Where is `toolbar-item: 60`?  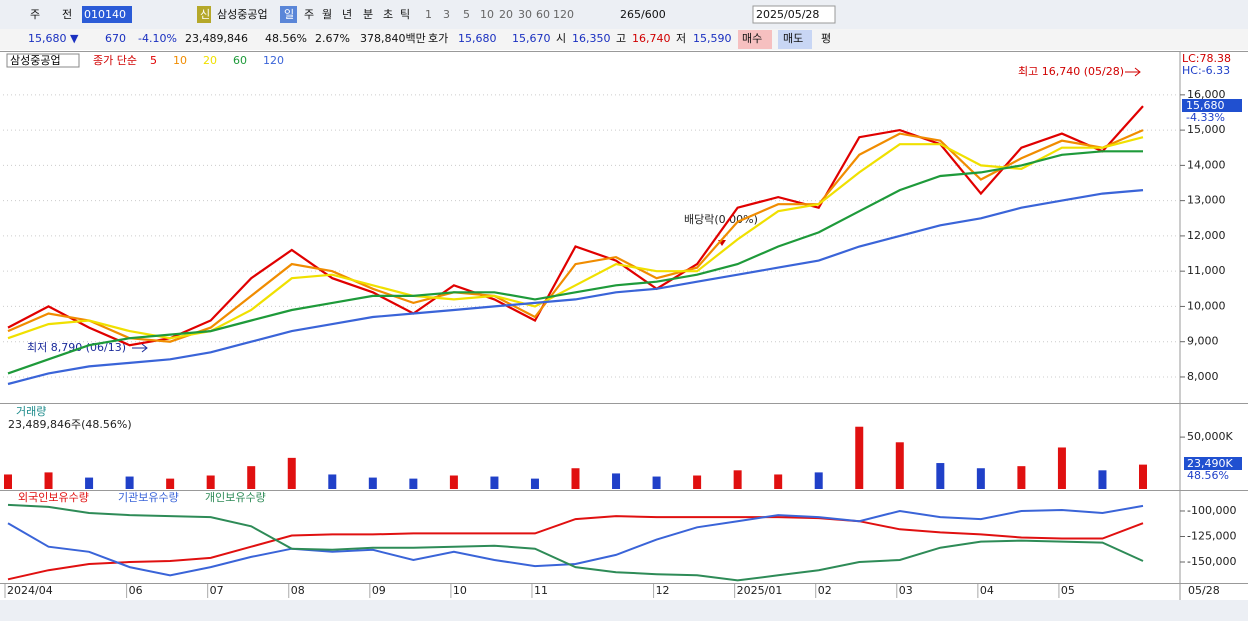
toolbar-item: 60 is located at coordinates (543, 14).